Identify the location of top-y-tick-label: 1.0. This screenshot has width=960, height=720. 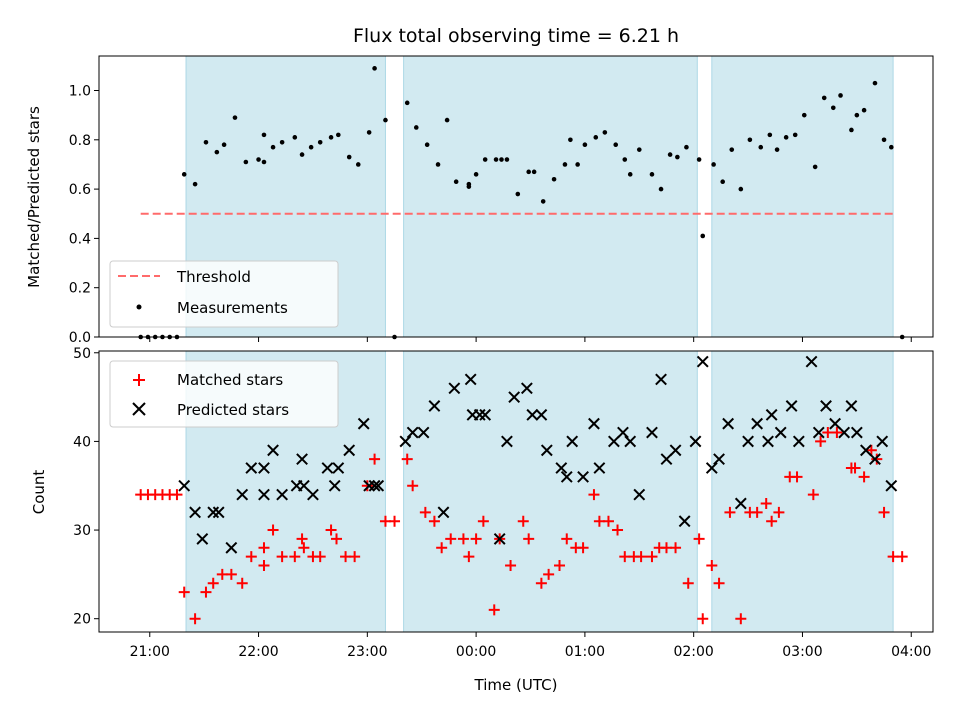
(80, 92).